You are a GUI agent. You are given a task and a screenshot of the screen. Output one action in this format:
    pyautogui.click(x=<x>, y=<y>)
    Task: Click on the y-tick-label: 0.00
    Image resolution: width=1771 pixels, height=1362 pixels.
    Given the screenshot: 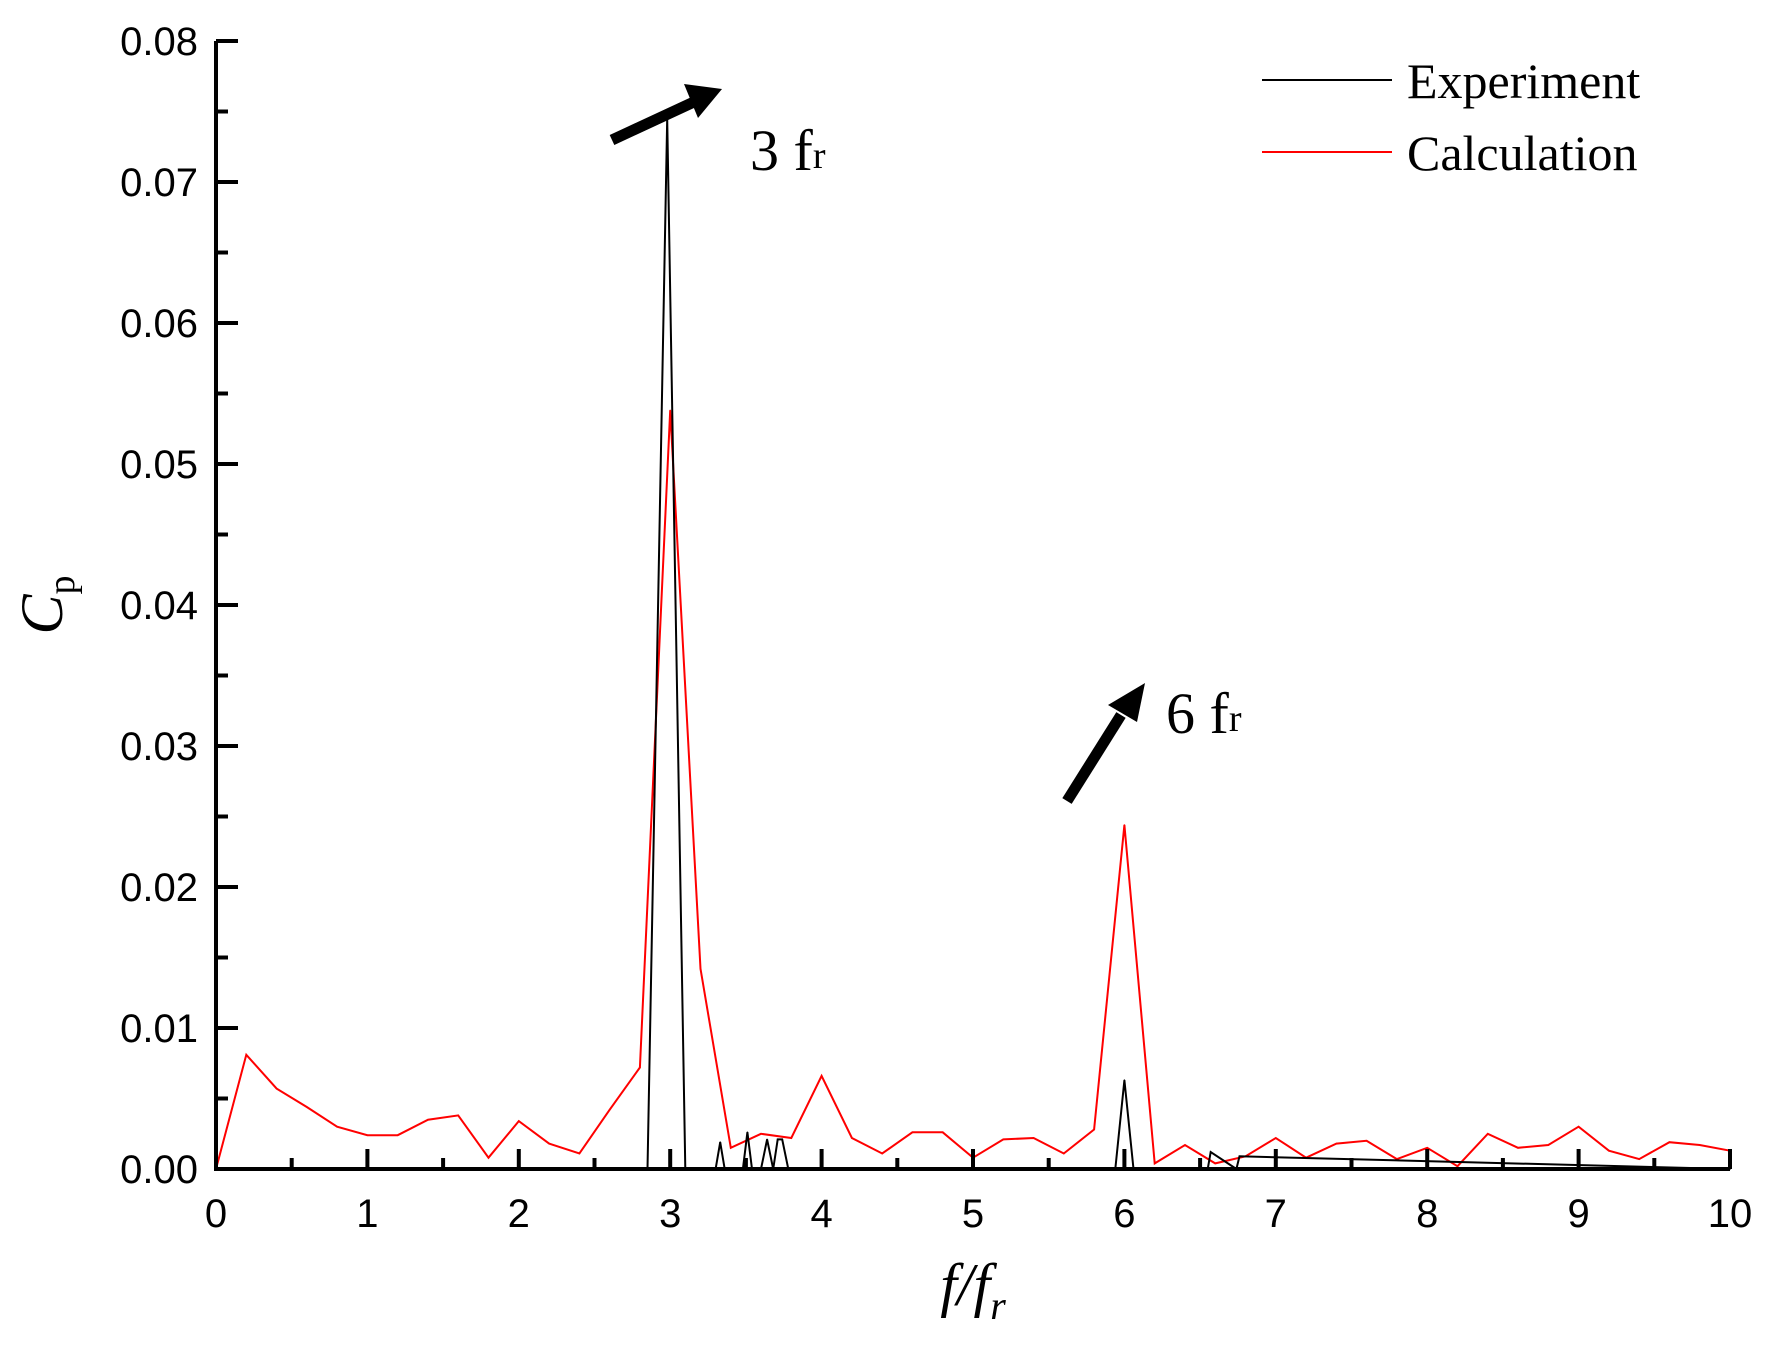 What is the action you would take?
    pyautogui.click(x=159, y=1170)
    